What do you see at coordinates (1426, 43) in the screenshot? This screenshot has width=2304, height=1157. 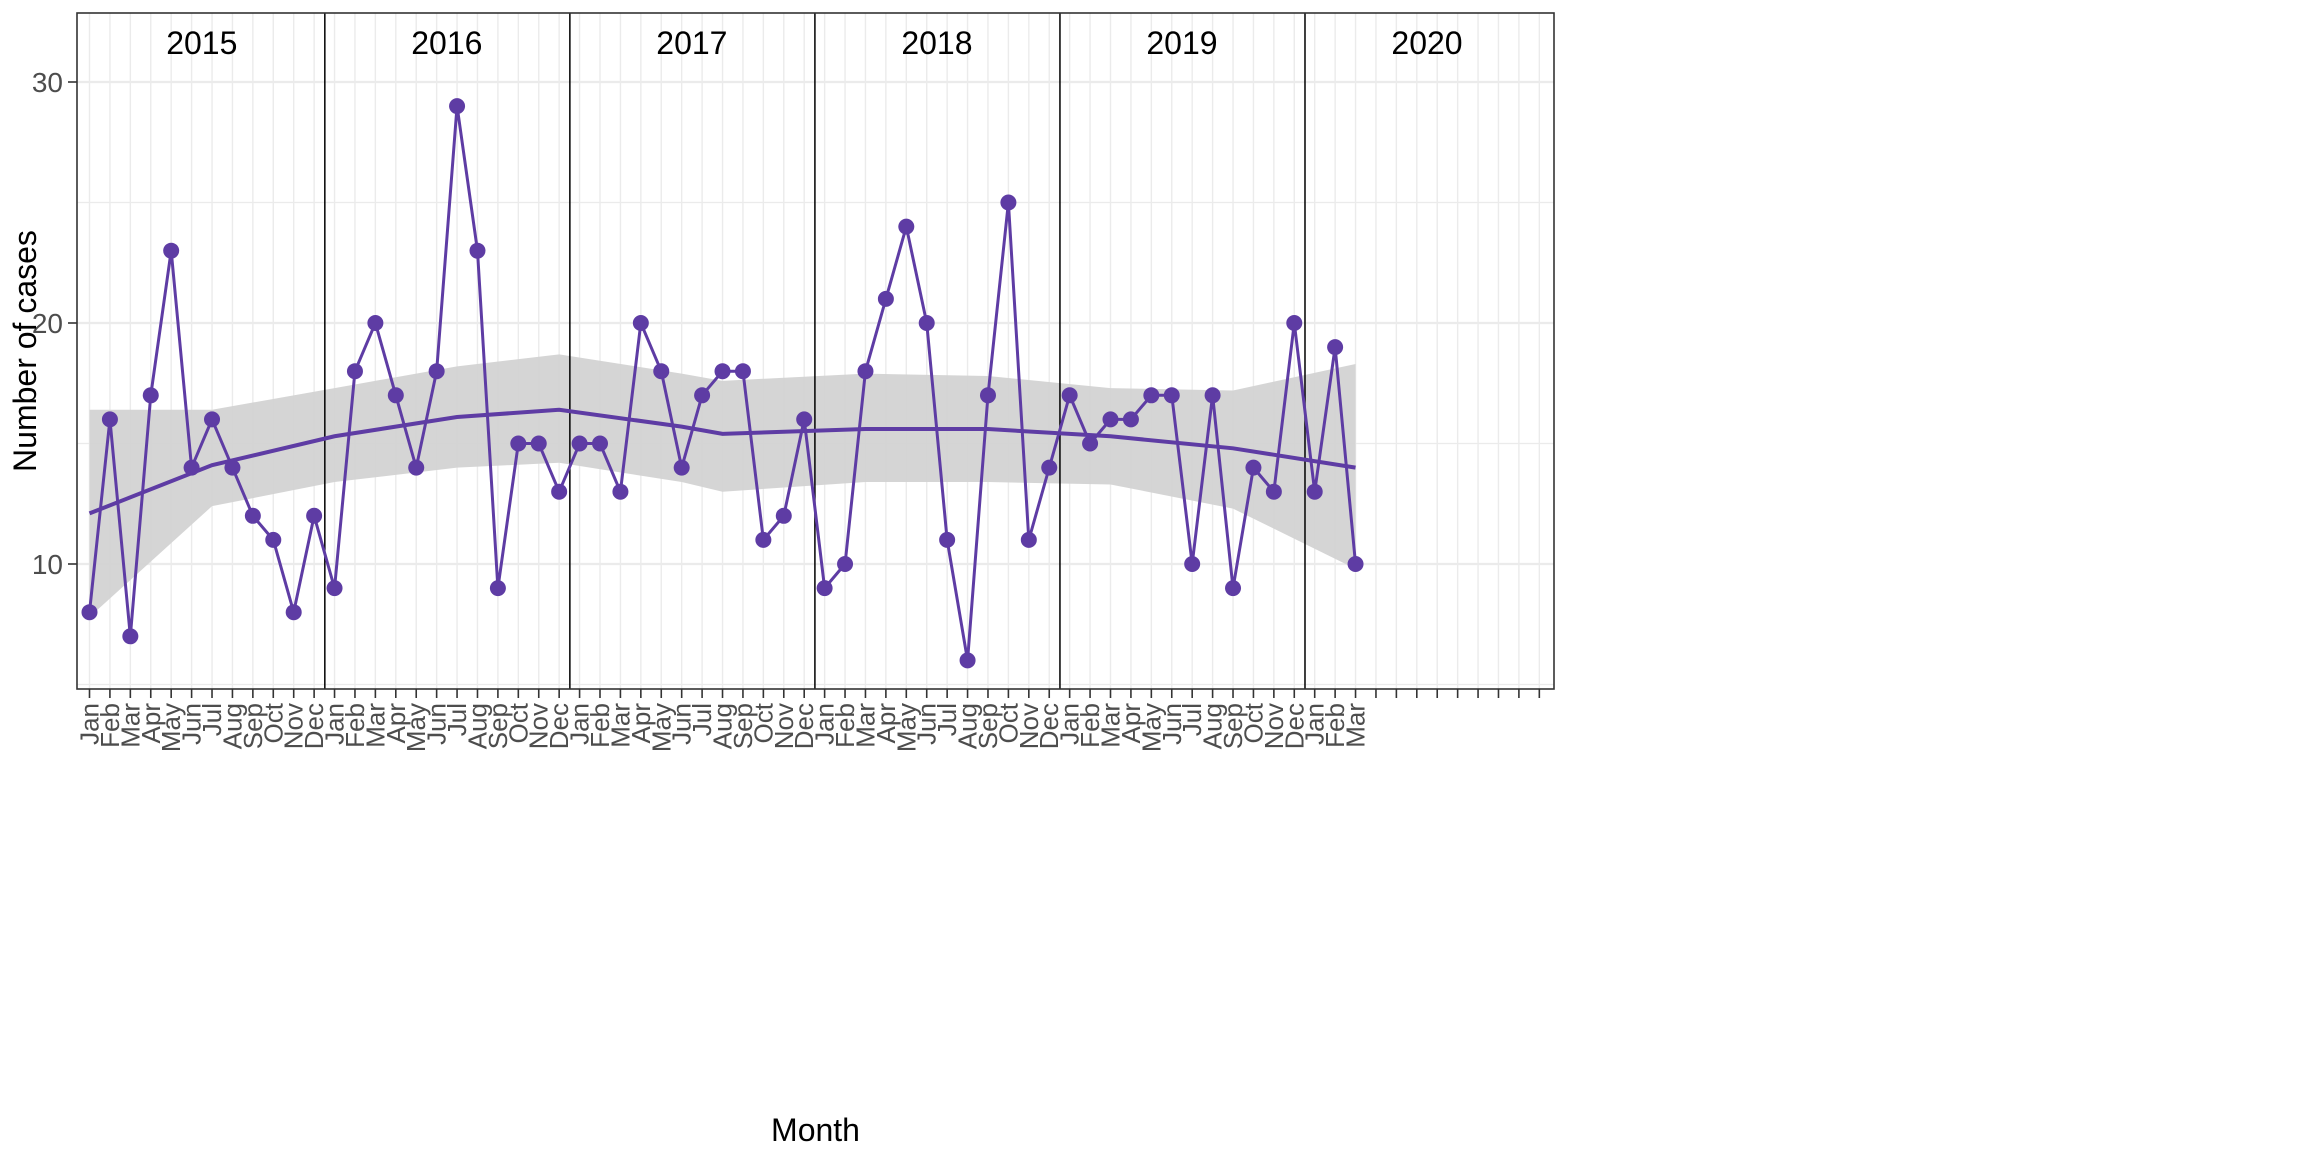 I see `facet-label: 2020` at bounding box center [1426, 43].